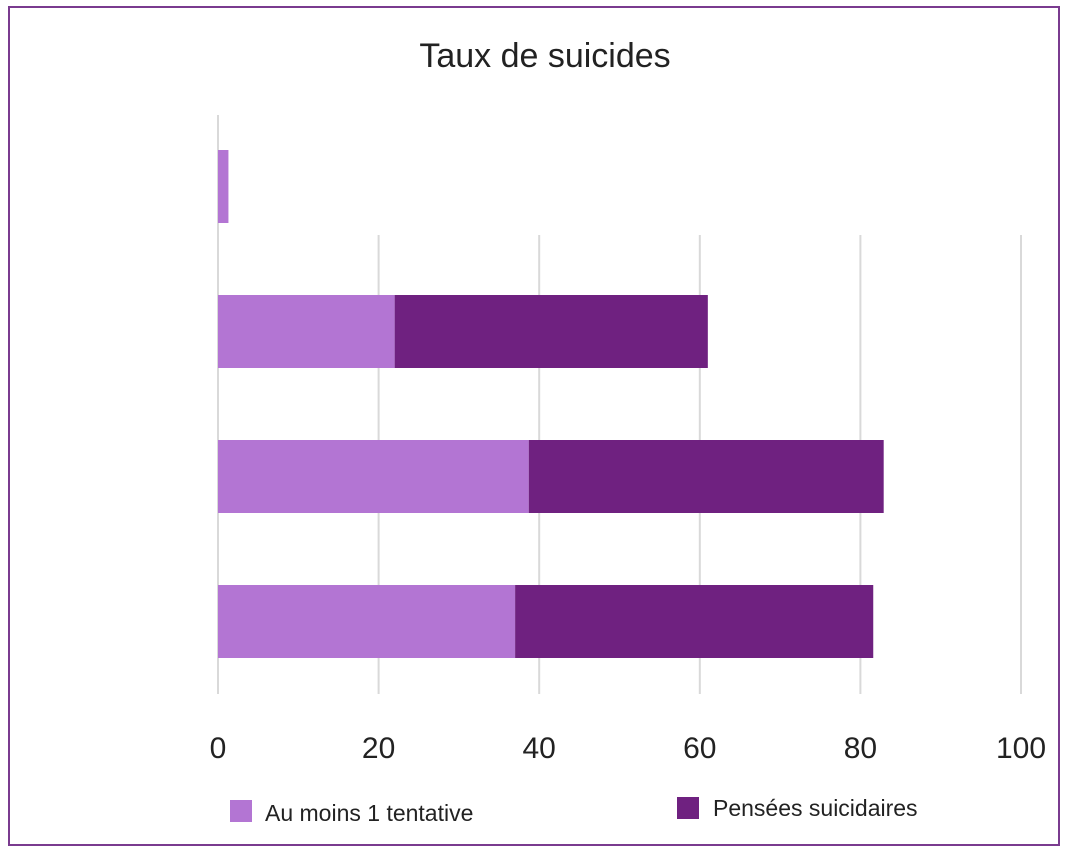  Describe the element at coordinates (539, 748) in the screenshot. I see `x-tick-label-40: 40` at that location.